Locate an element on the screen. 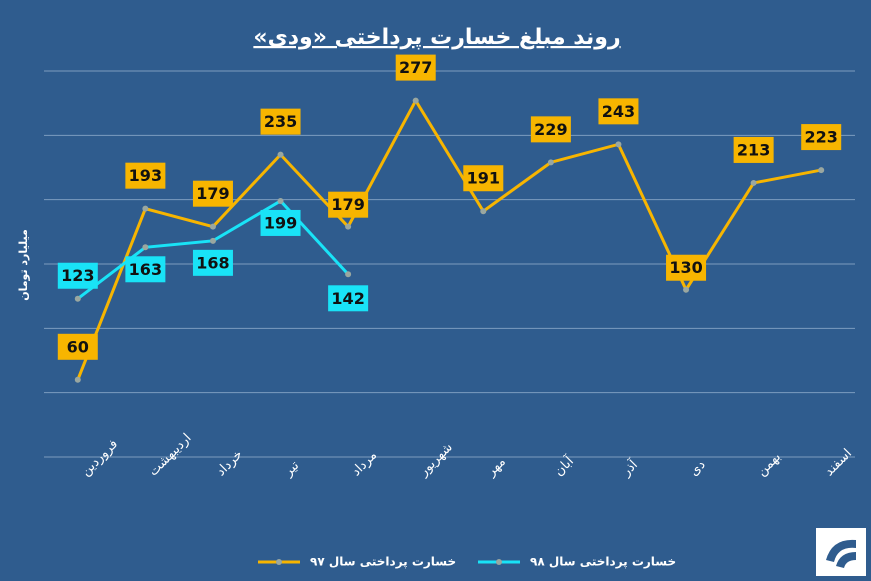 Image resolution: width=871 pixels, height=581 pixels. data-label: 60 is located at coordinates (78, 346).